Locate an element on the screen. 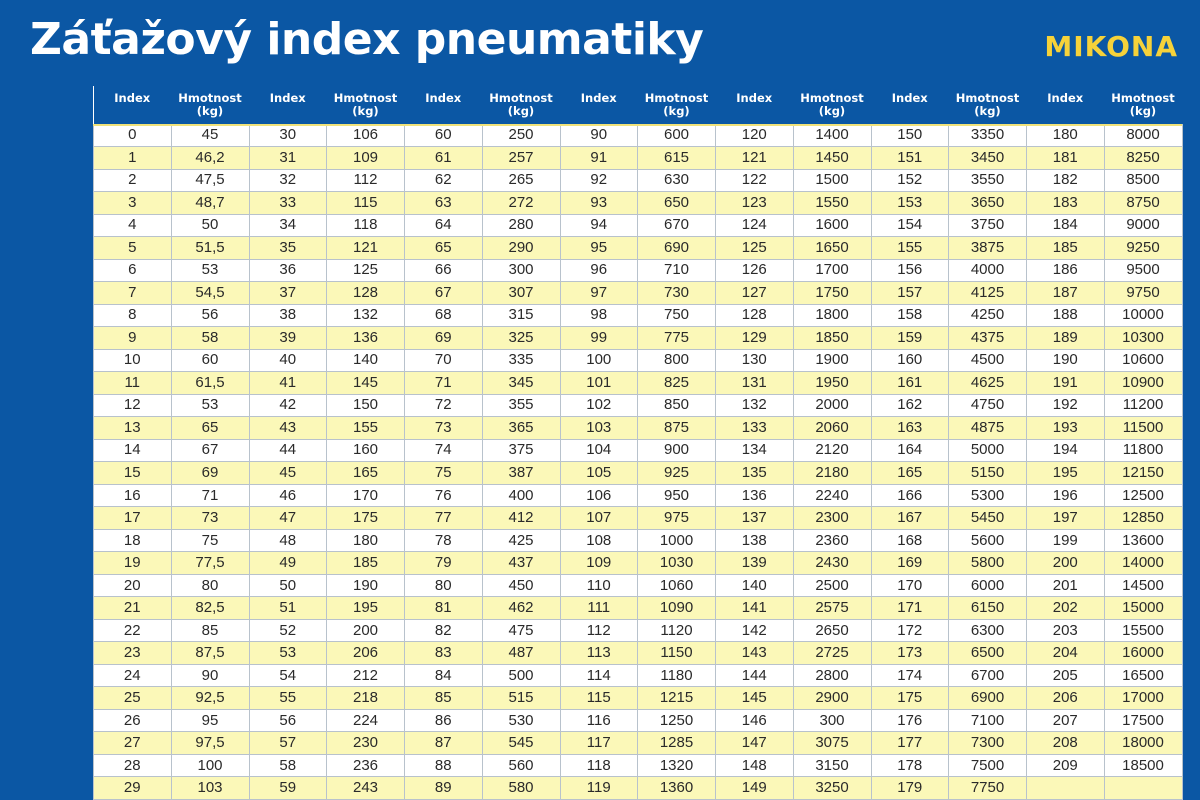 The image size is (1200, 800). index-cell: 163 is located at coordinates (909, 428).